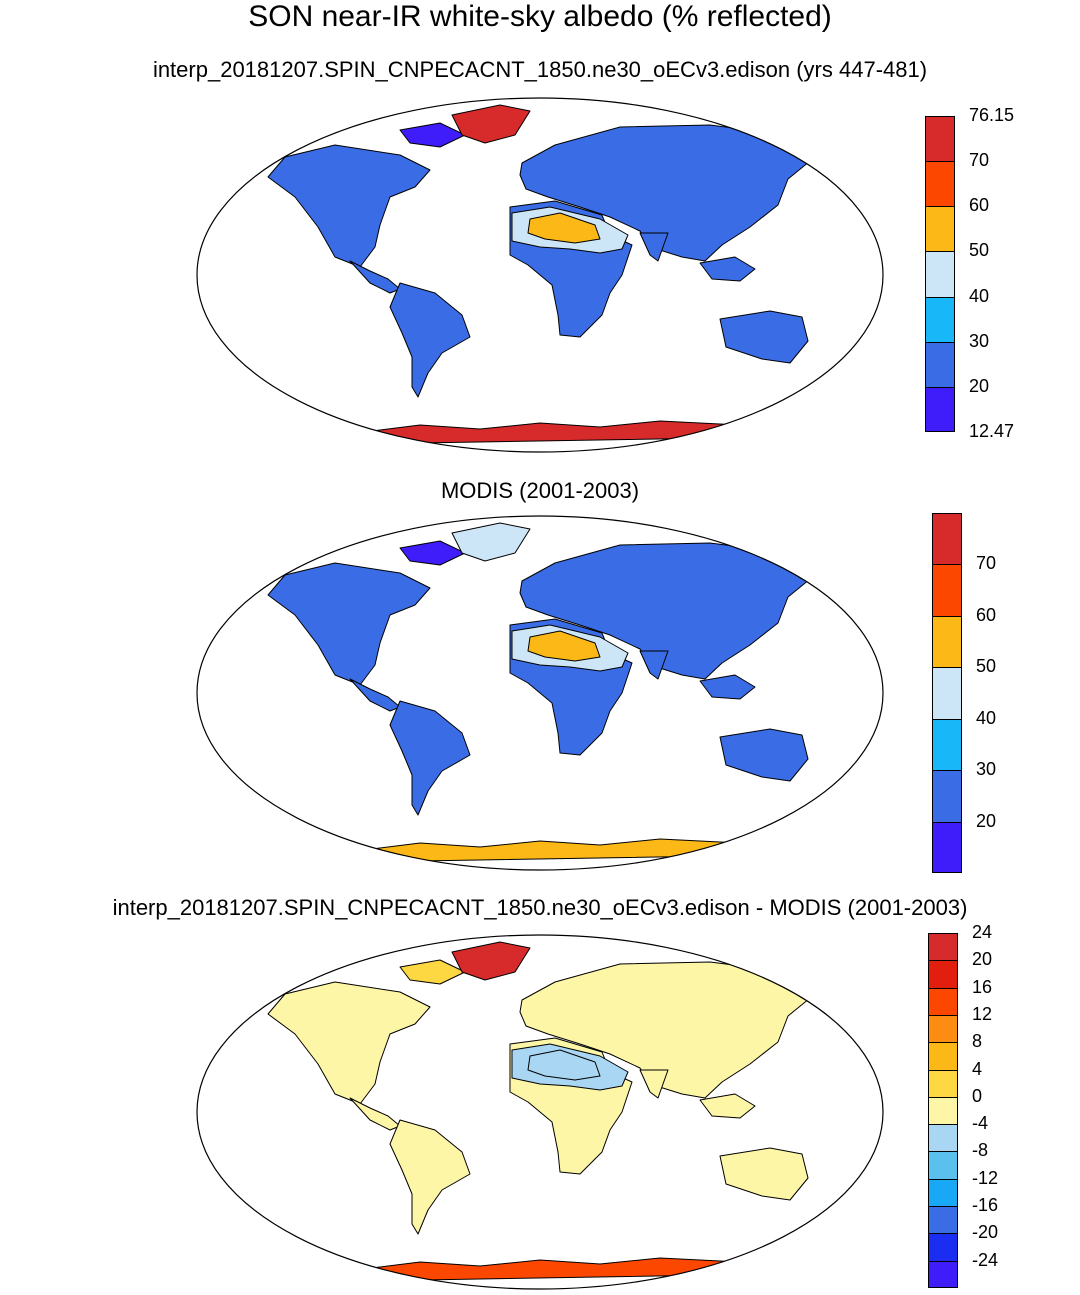 The image size is (1080, 1295). I want to click on colorbar-label: -24, so click(985, 1259).